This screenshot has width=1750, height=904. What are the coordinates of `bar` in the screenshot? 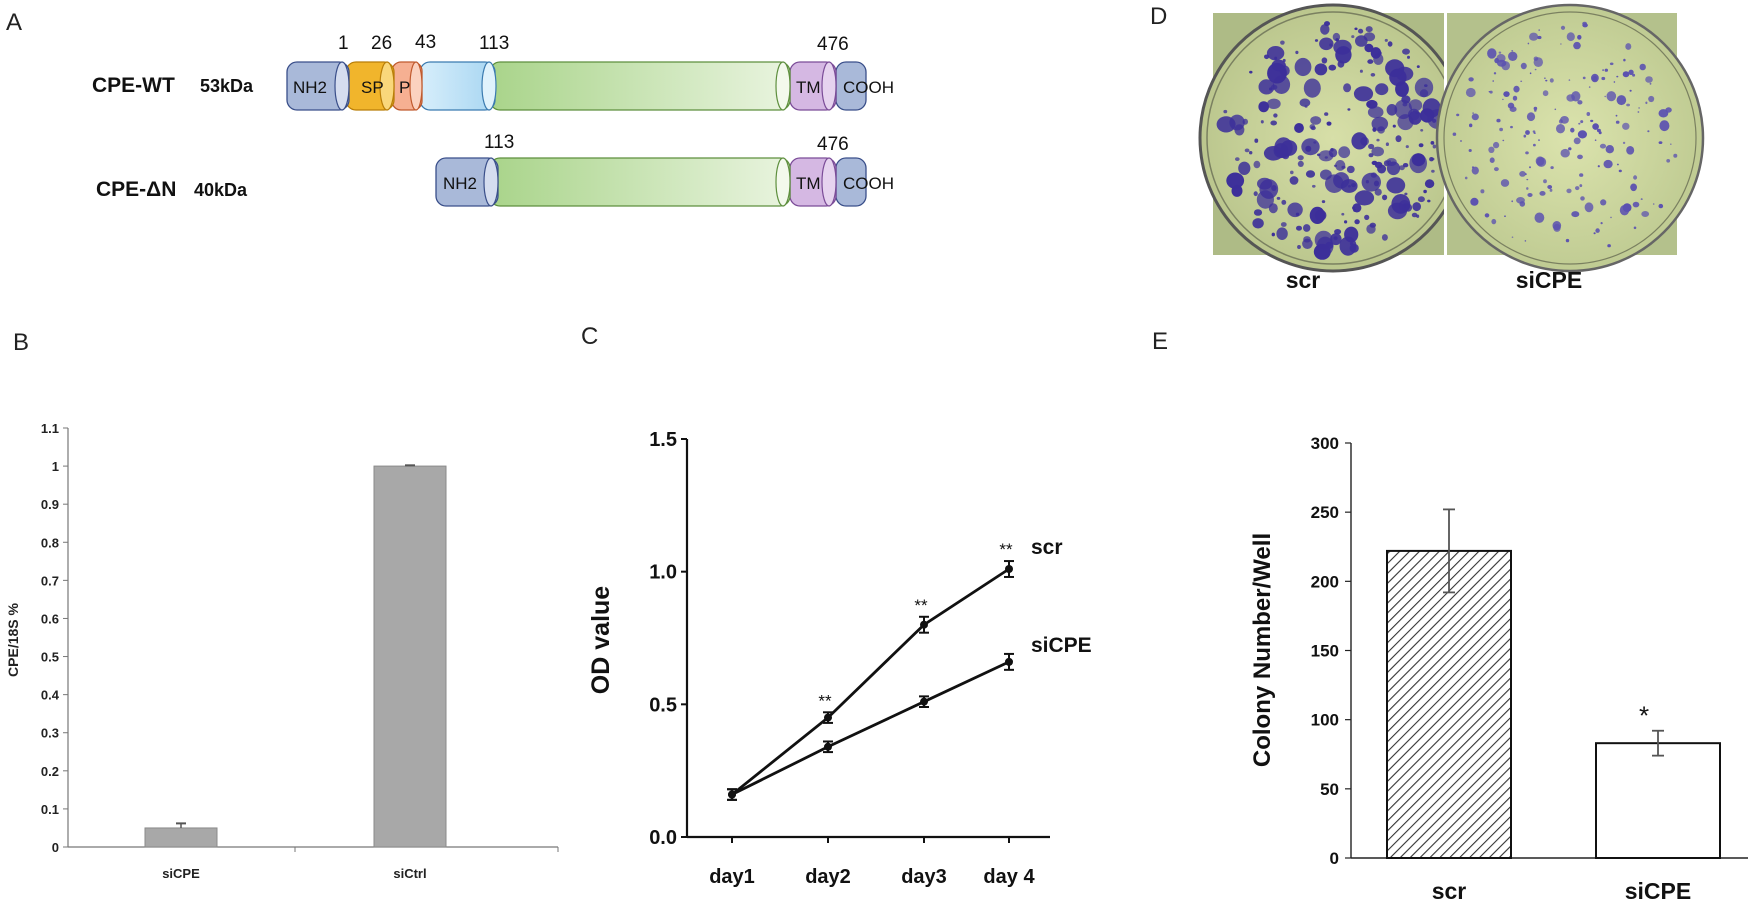 It's located at (410, 656).